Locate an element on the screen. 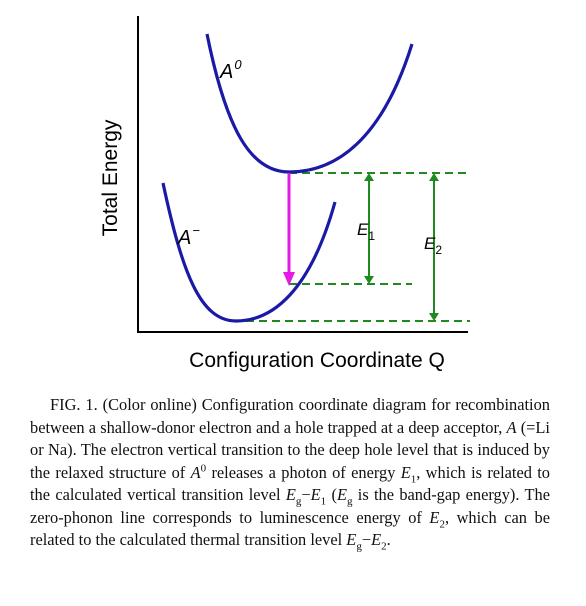 The height and width of the screenshot is (606, 586). curve-label-a-minus: A− is located at coordinates (188, 236).